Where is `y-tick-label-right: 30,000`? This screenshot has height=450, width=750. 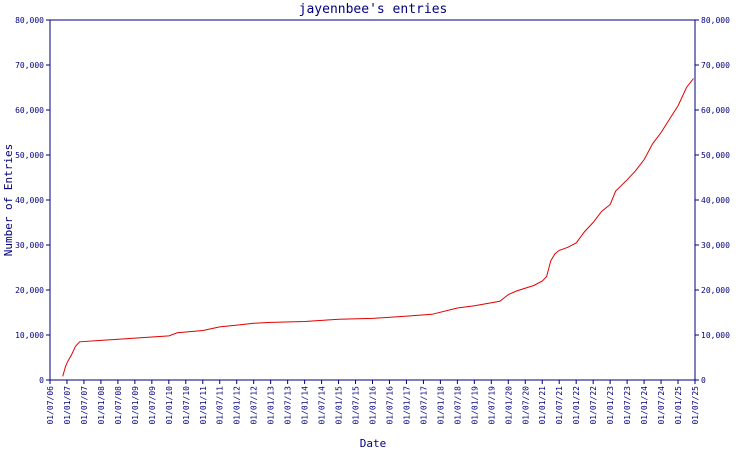
y-tick-label-right: 30,000 is located at coordinates (715, 245).